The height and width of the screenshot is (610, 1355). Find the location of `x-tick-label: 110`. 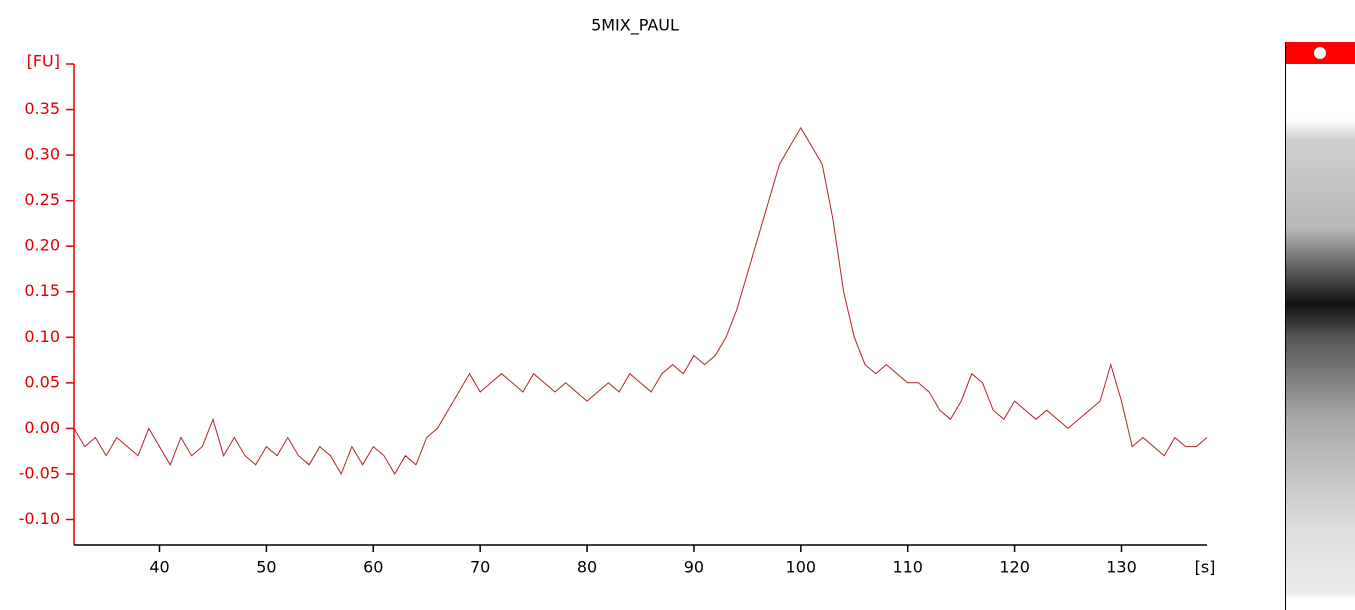

x-tick-label: 110 is located at coordinates (907, 567).